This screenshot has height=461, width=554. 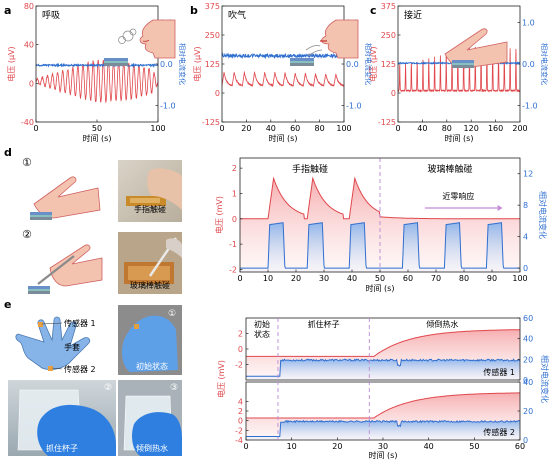 What do you see at coordinates (320, 128) in the screenshot?
I see `x-tick-label: 80` at bounding box center [320, 128].